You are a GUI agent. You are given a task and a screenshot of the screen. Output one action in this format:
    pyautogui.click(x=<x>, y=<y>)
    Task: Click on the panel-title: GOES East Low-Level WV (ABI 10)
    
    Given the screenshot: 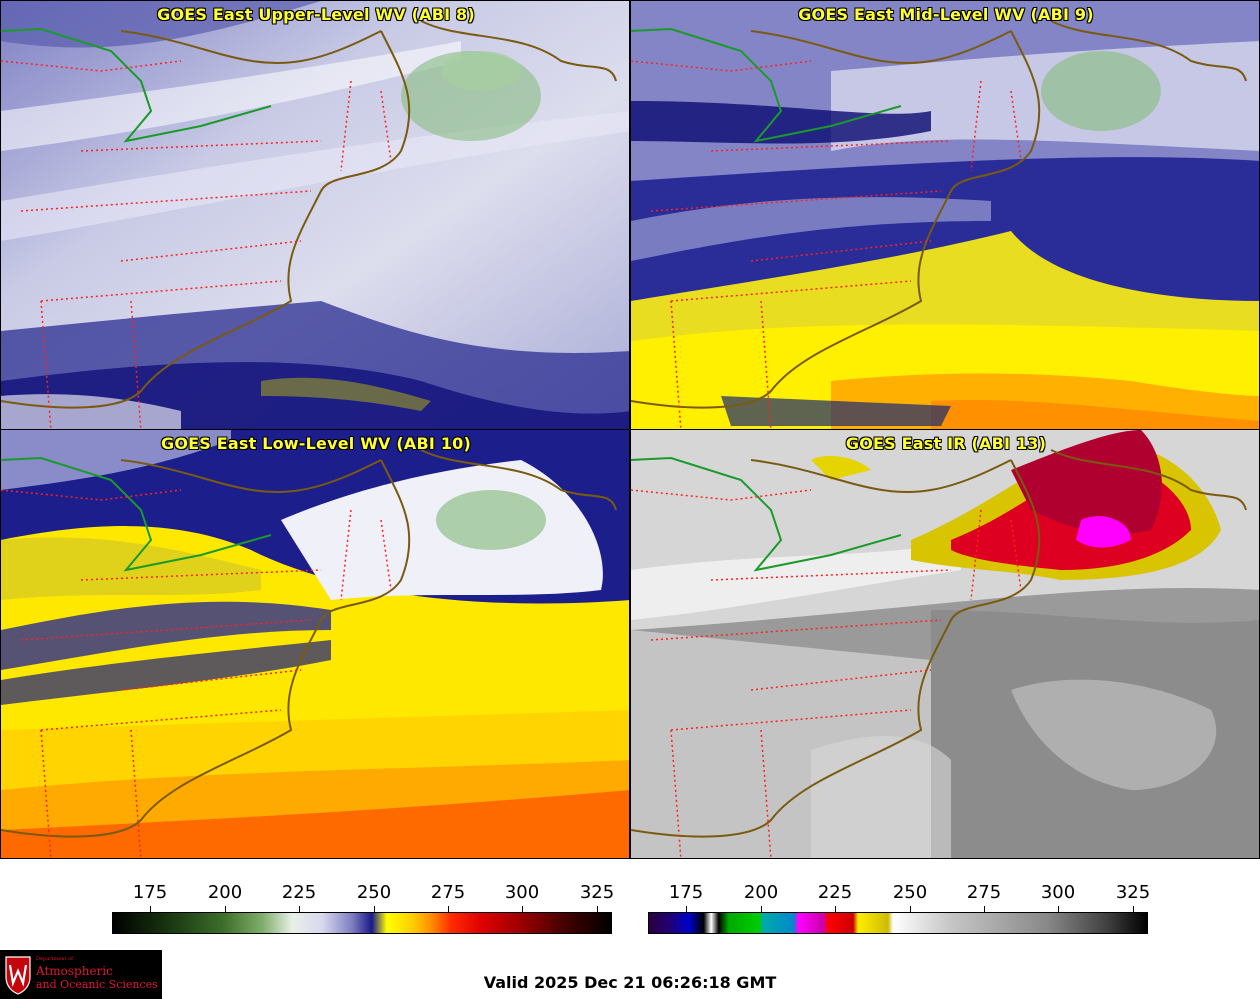 What is the action you would take?
    pyautogui.click(x=315, y=443)
    